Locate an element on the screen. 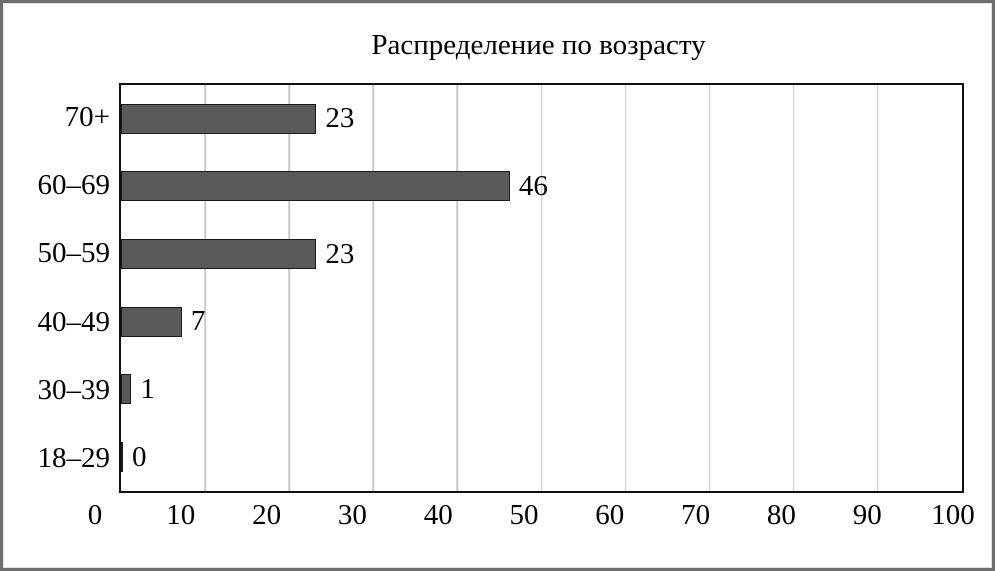  bar-row: 1 is located at coordinates (541, 390).